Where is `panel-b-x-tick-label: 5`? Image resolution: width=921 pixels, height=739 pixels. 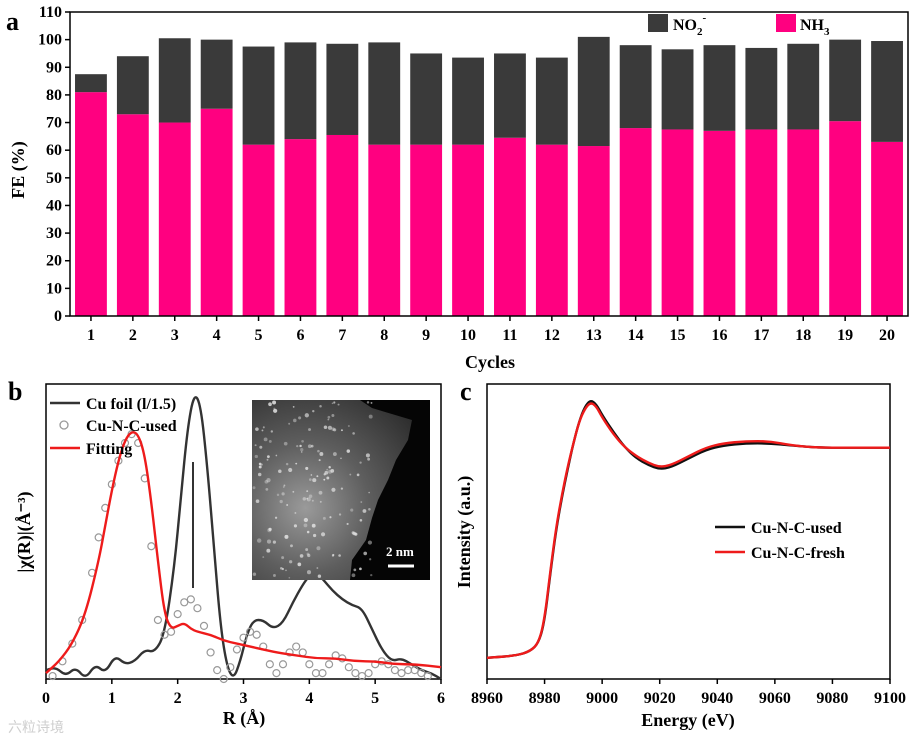 panel-b-x-tick-label: 5 is located at coordinates (375, 698).